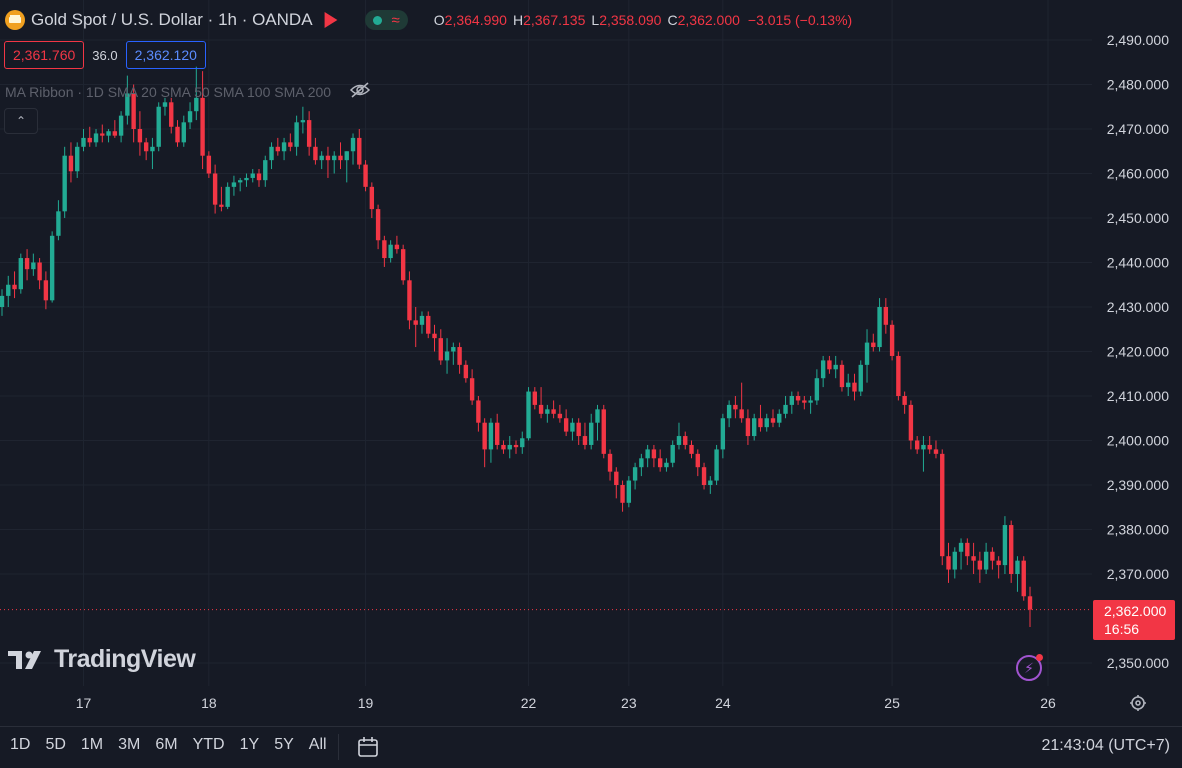  I want to click on close-label: C, so click(672, 20).